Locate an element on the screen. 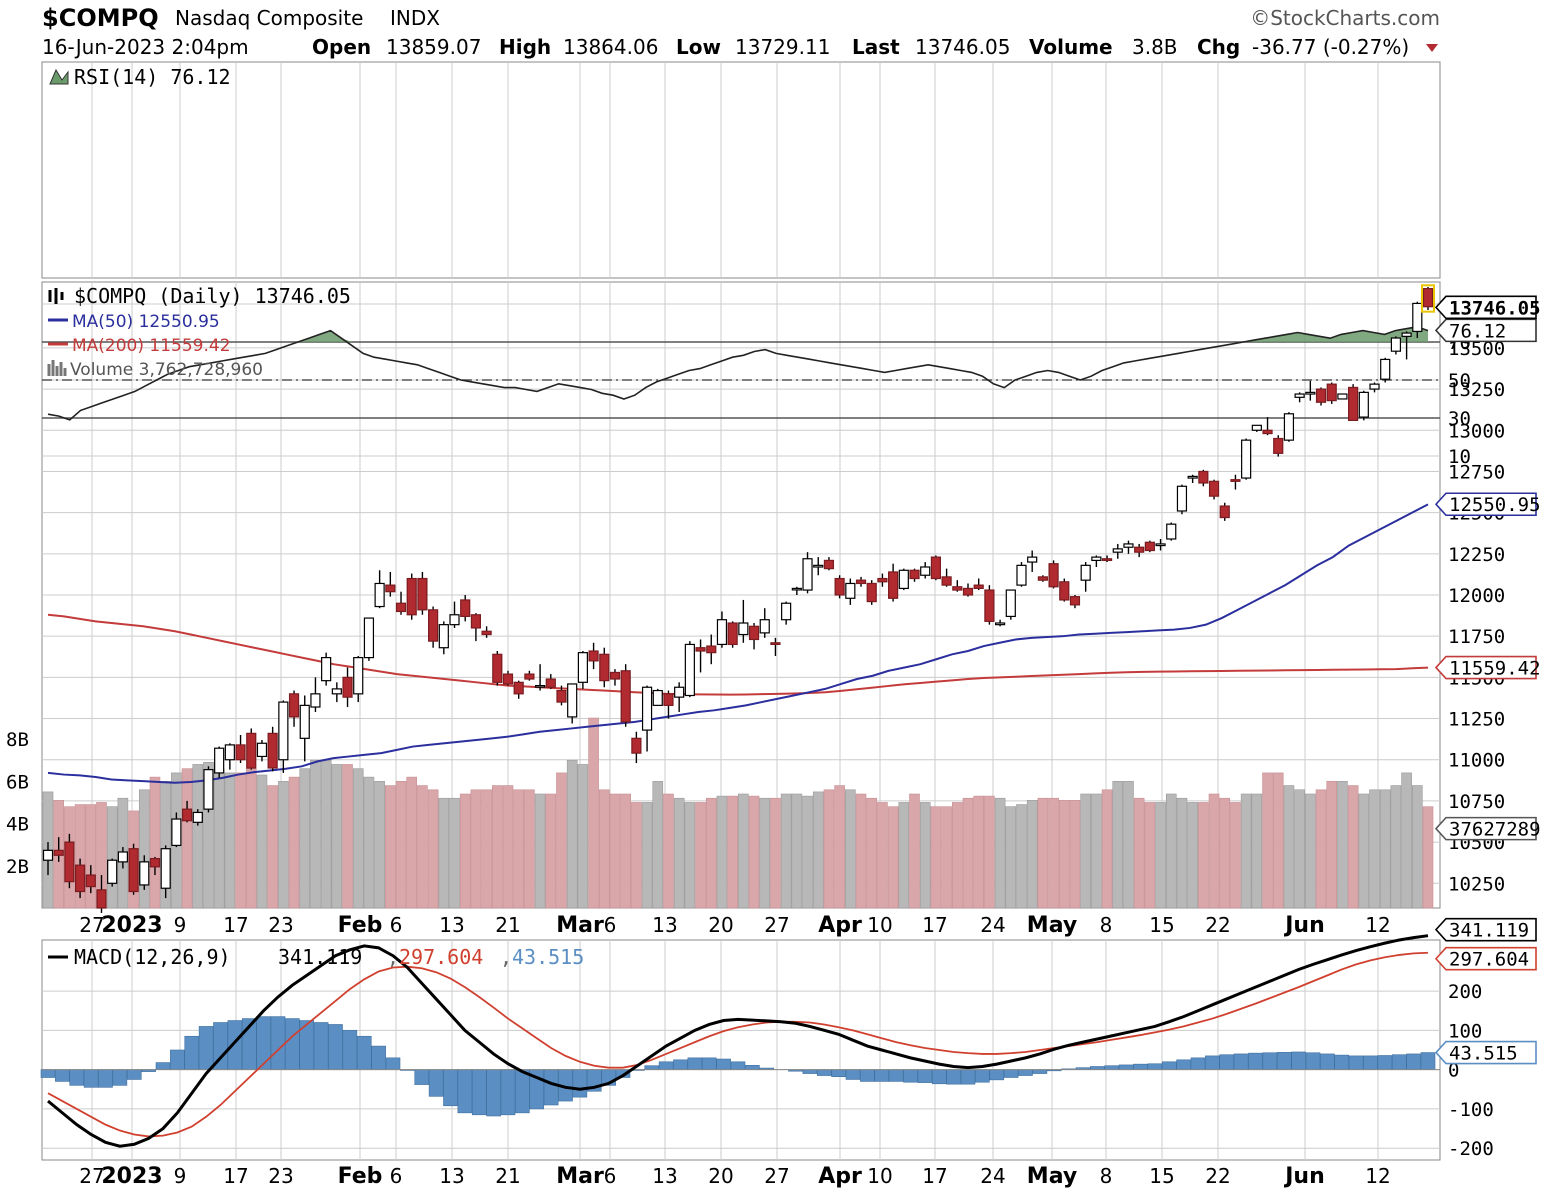 Image resolution: width=1566 pixels, height=1196 pixels. price-legend-icon is located at coordinates (56, 296).